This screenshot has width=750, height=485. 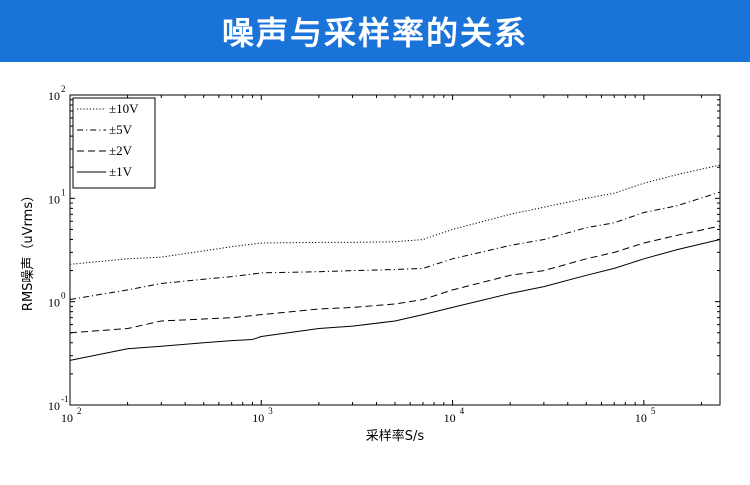 I want to click on legend-label-2: ±5V, so click(x=121, y=129).